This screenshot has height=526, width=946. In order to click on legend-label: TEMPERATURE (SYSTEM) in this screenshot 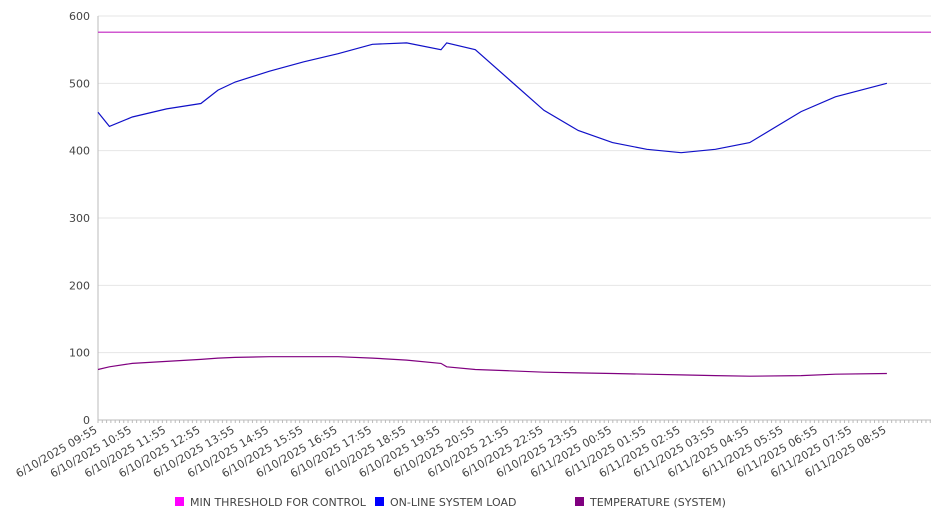, I will do `click(657, 502)`.